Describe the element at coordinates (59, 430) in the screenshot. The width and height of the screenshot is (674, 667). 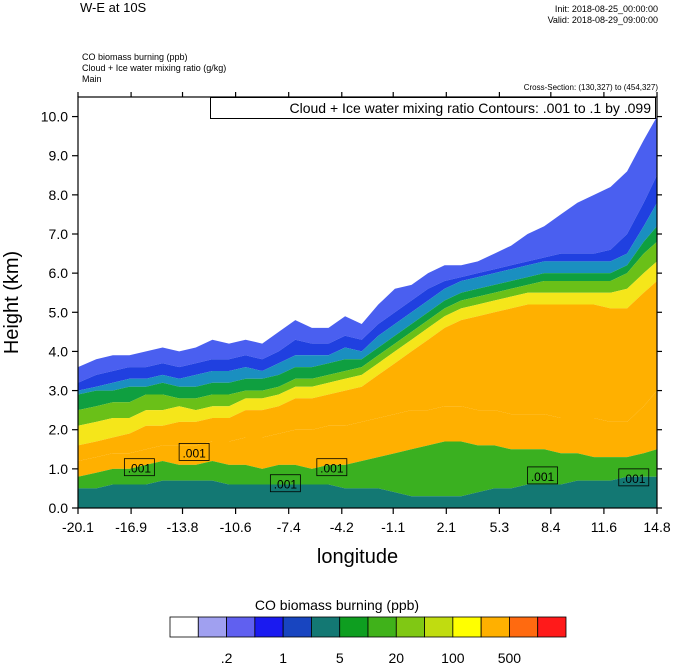
I see `y-tick-label: 2.0` at that location.